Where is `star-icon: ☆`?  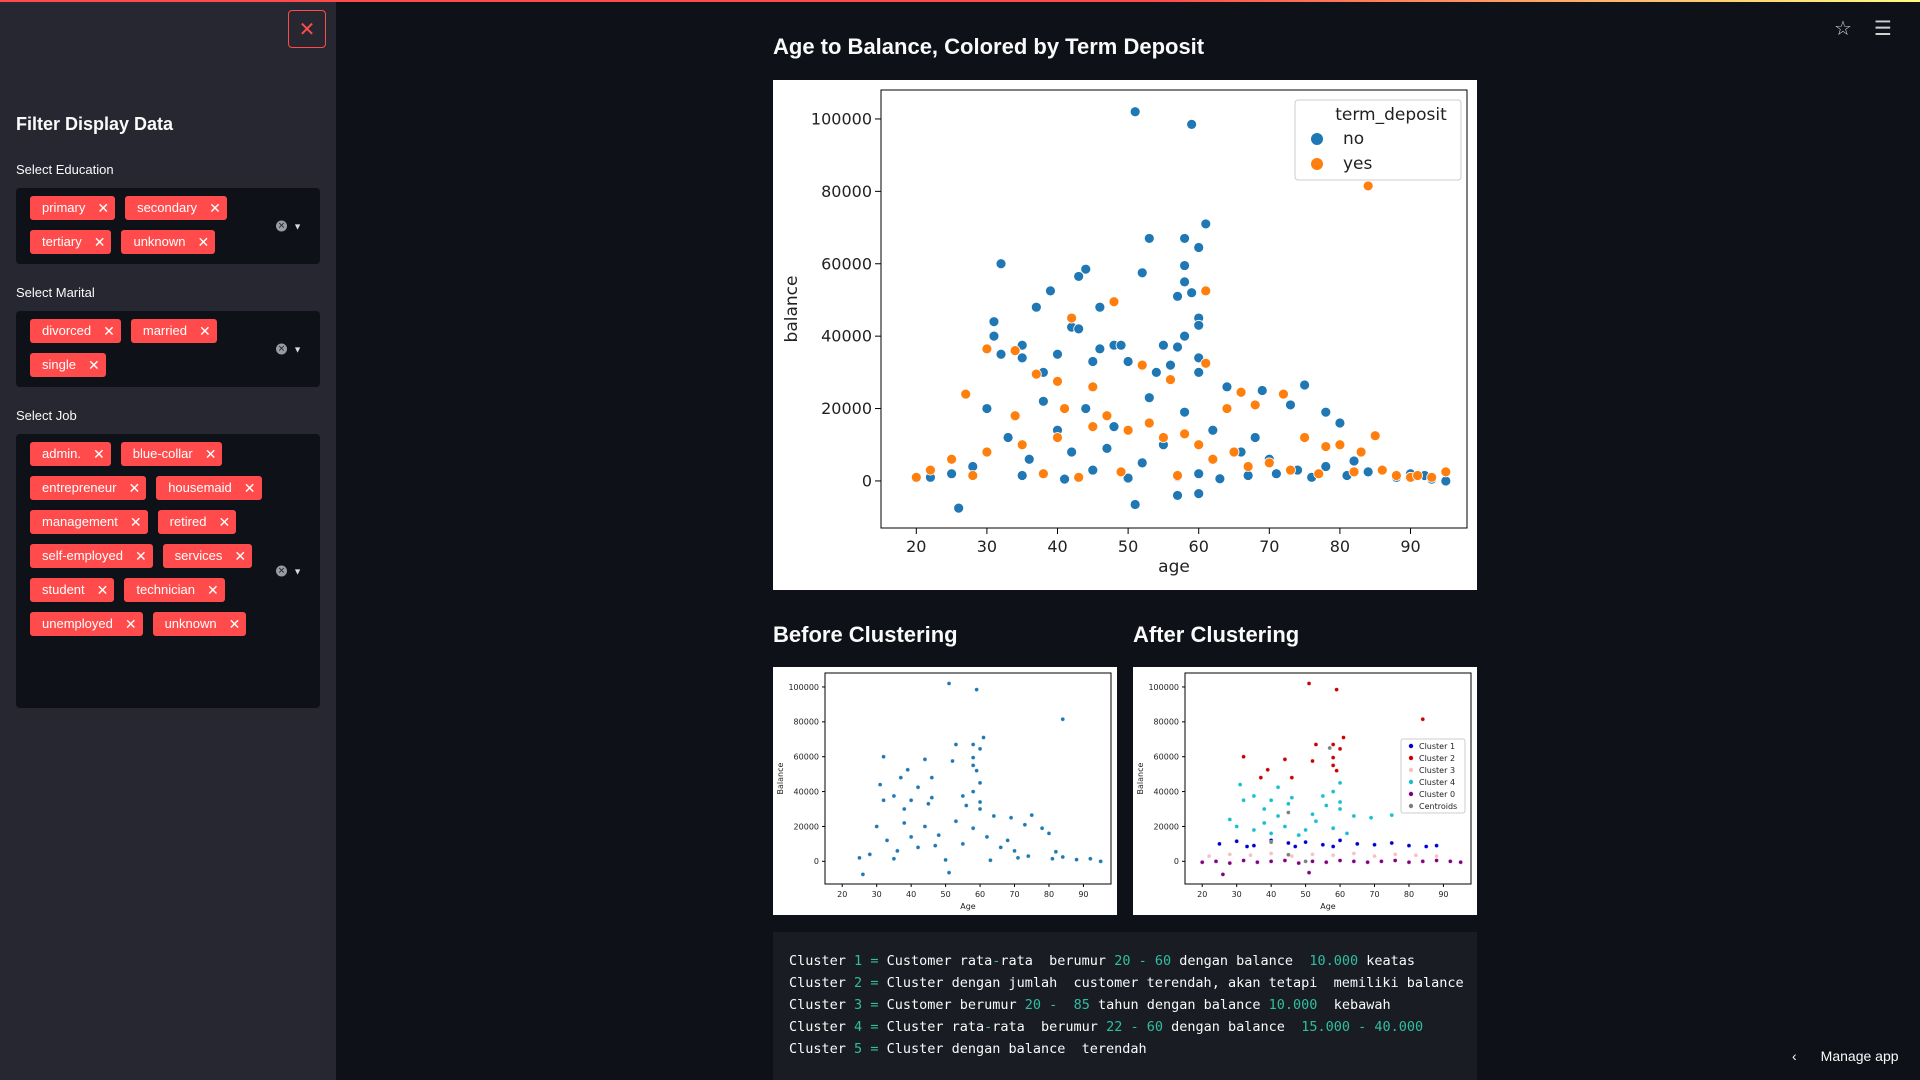 star-icon: ☆ is located at coordinates (1843, 29).